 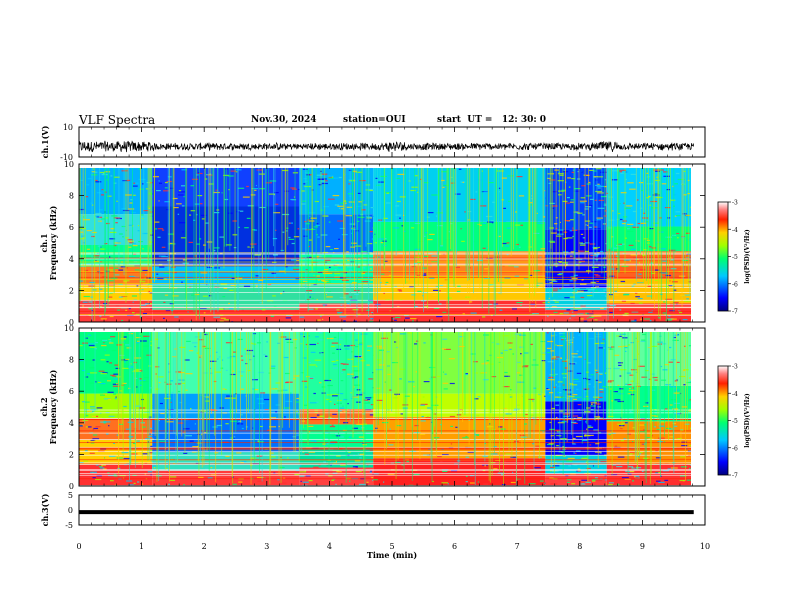 What do you see at coordinates (45, 141) in the screenshot?
I see `ch1-waveform-ylabel: ch.1(V)` at bounding box center [45, 141].